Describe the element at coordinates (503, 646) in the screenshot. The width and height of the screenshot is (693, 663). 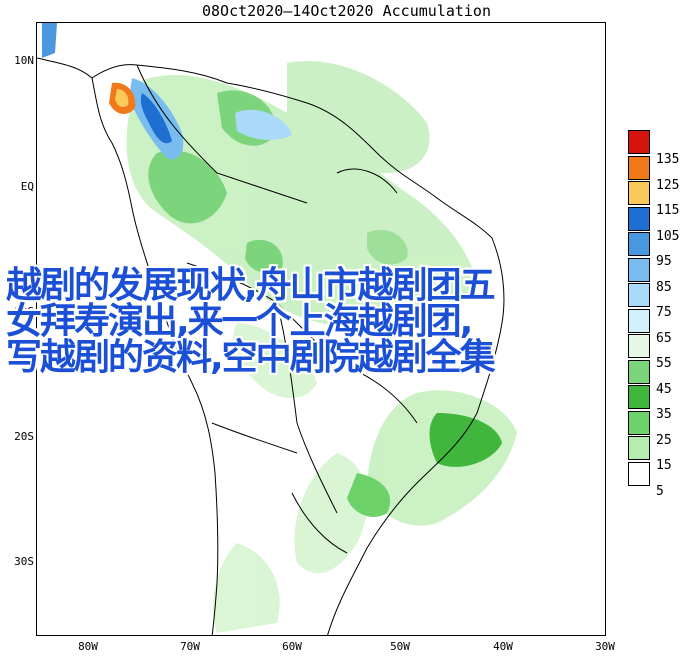
I see `lon-label-40w: 40W` at that location.